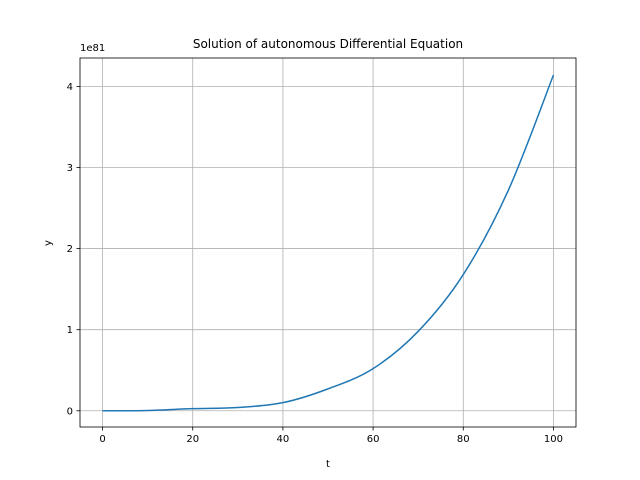 This screenshot has height=480, width=640. I want to click on x-tick-label: 100, so click(553, 439).